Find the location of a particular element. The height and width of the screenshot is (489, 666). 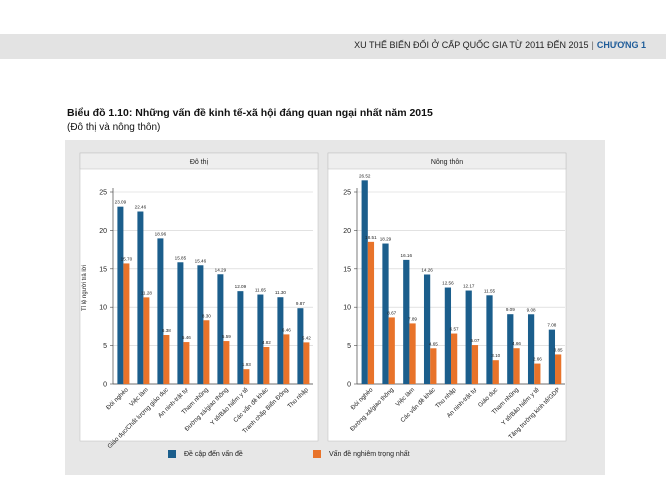

legend-item-series1: Đề cập đến vấn đề is located at coordinates (205, 454).